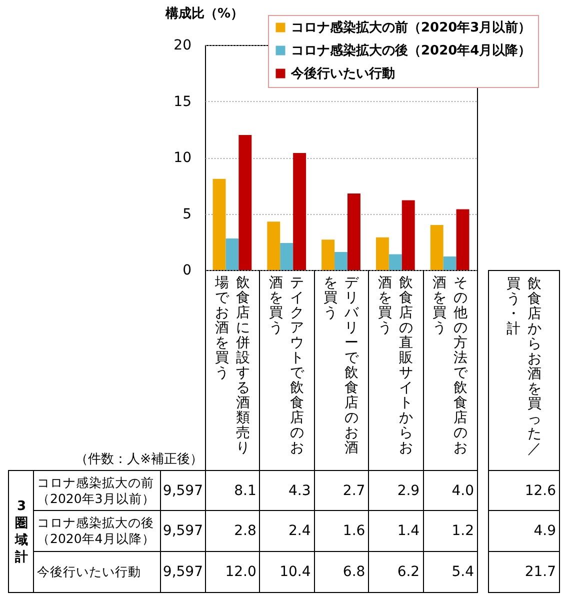 The height and width of the screenshot is (600, 564). Describe the element at coordinates (342, 490) in the screenshot. I see `data-label: 2.7` at that location.